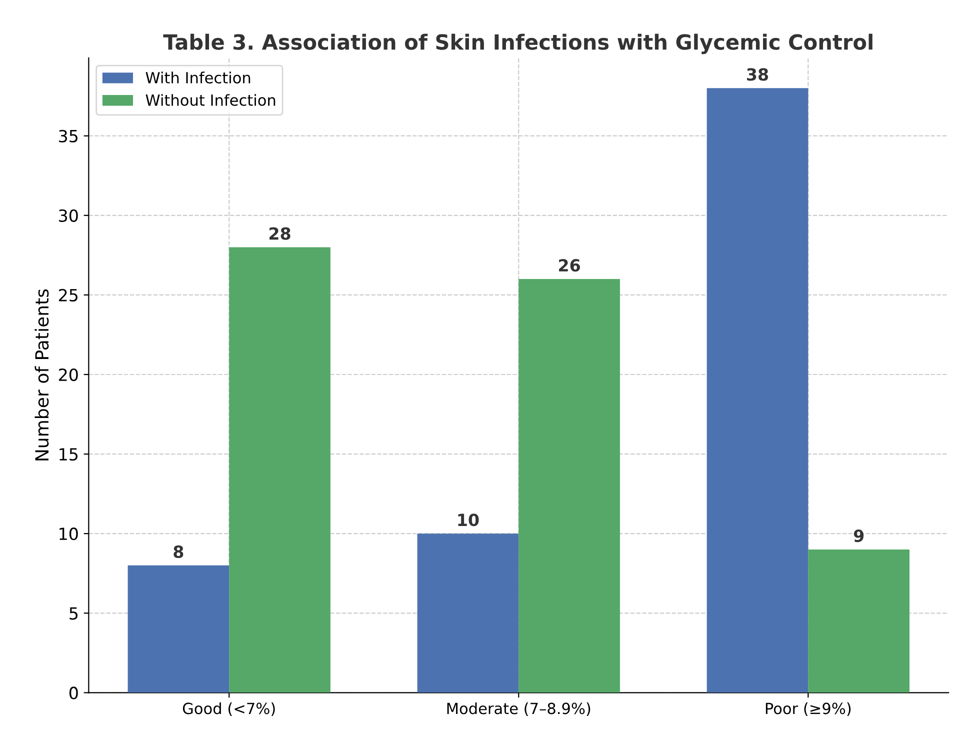 The width and height of the screenshot is (964, 733). What do you see at coordinates (179, 551) in the screenshot?
I see `data-label: 8` at bounding box center [179, 551].